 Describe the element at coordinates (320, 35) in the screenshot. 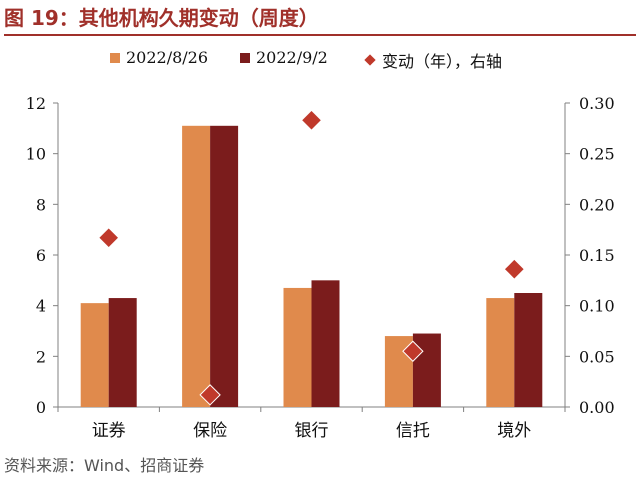

I see `title-divider` at that location.